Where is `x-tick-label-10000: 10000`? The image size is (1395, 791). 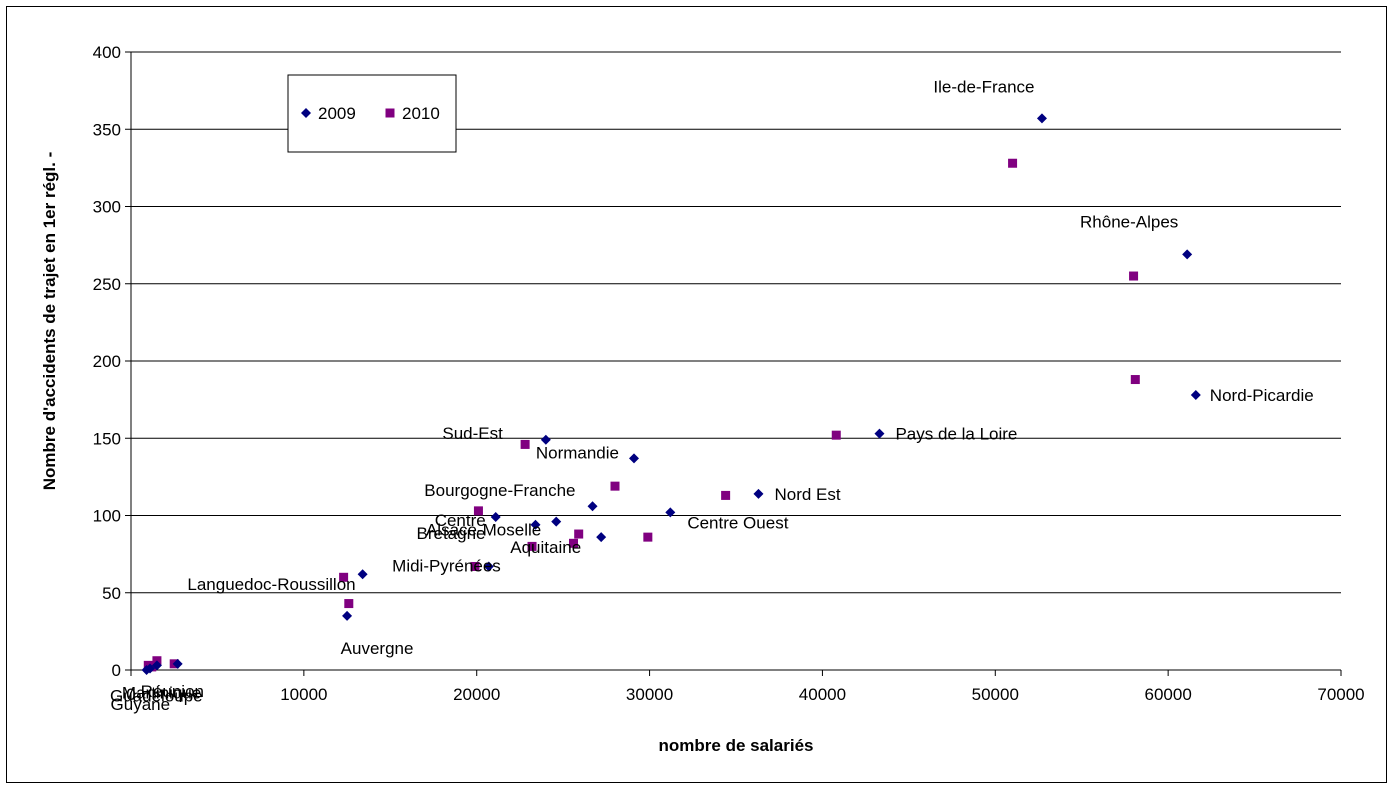 x-tick-label-10000: 10000 is located at coordinates (303, 694).